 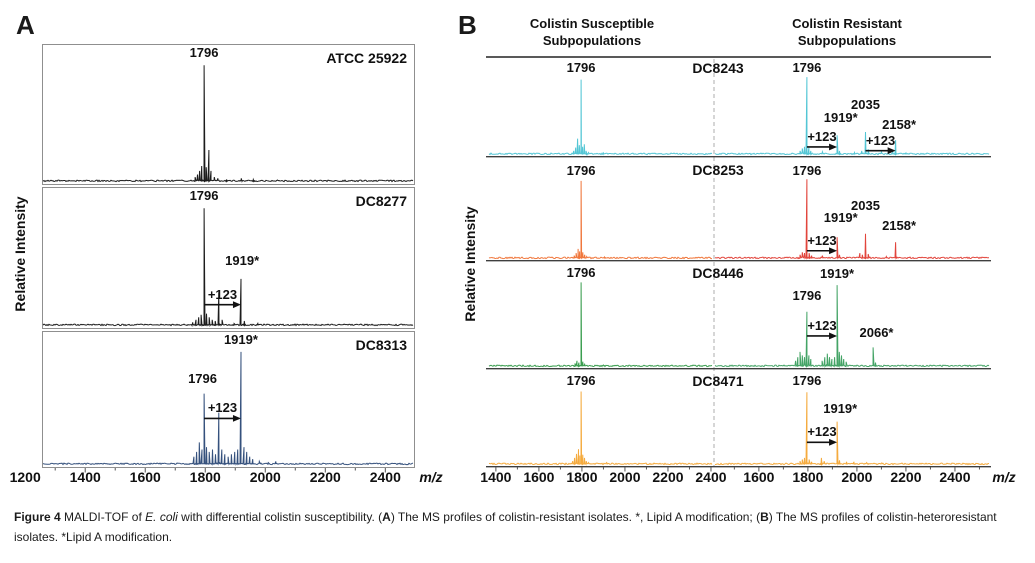 What do you see at coordinates (20, 254) in the screenshot?
I see `panel-a-y-axis-label: Relative Intensity` at bounding box center [20, 254].